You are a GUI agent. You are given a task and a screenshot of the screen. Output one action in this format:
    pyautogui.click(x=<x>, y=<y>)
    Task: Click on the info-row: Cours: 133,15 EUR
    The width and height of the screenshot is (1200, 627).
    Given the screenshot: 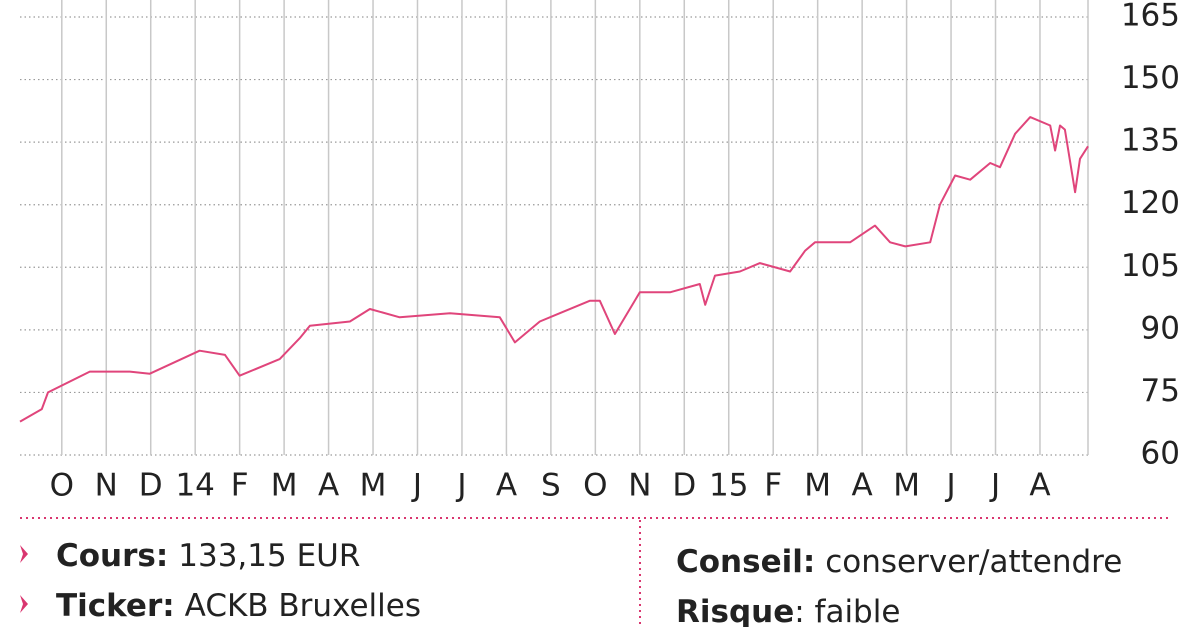 What is the action you would take?
    pyautogui.click(x=208, y=556)
    